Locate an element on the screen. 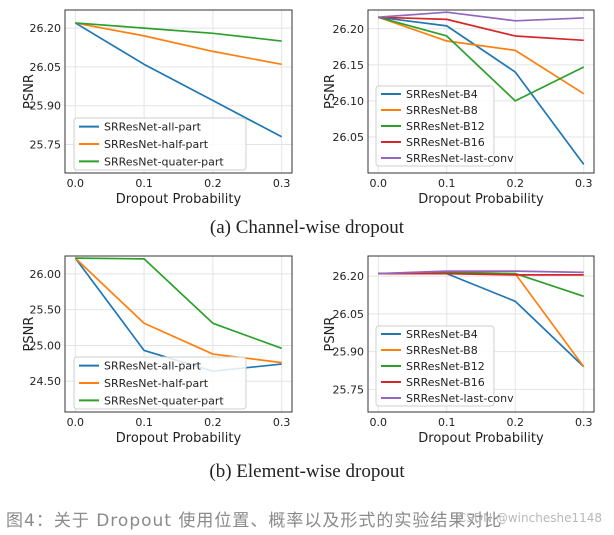  watermark: CSDN @wincheshe1148 is located at coordinates (529, 518).